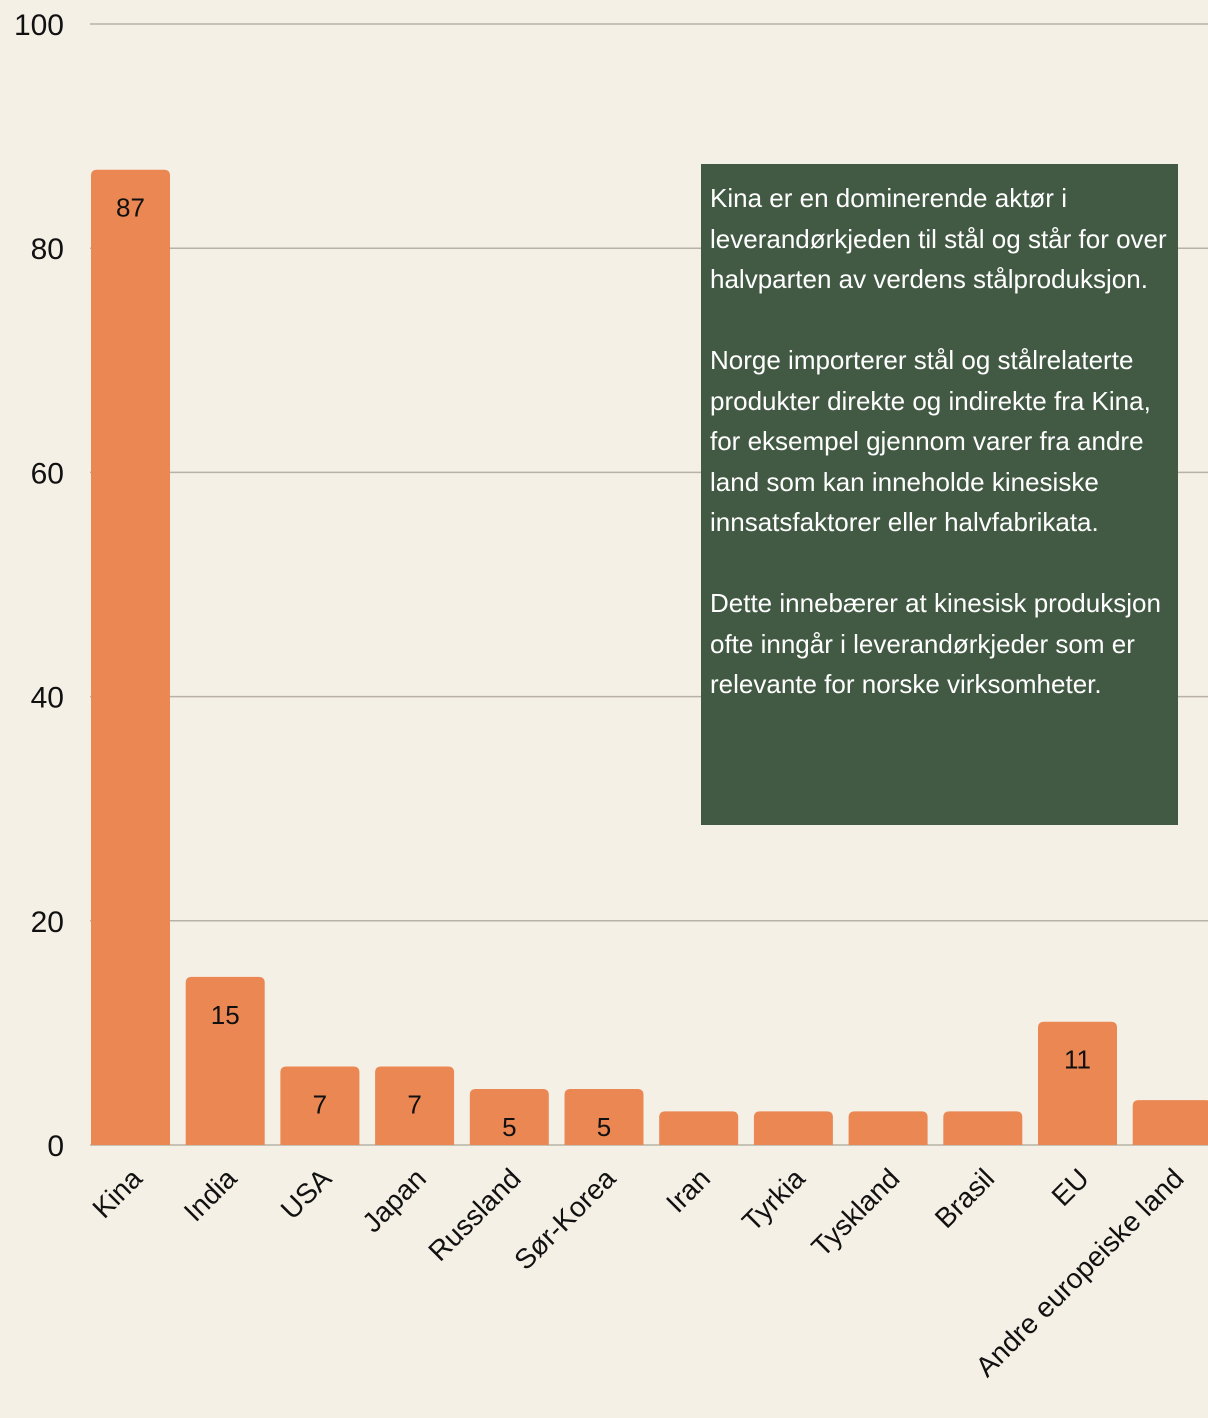 This screenshot has width=1208, height=1418. Describe the element at coordinates (888, 1128) in the screenshot. I see `bar-tyskland` at that location.